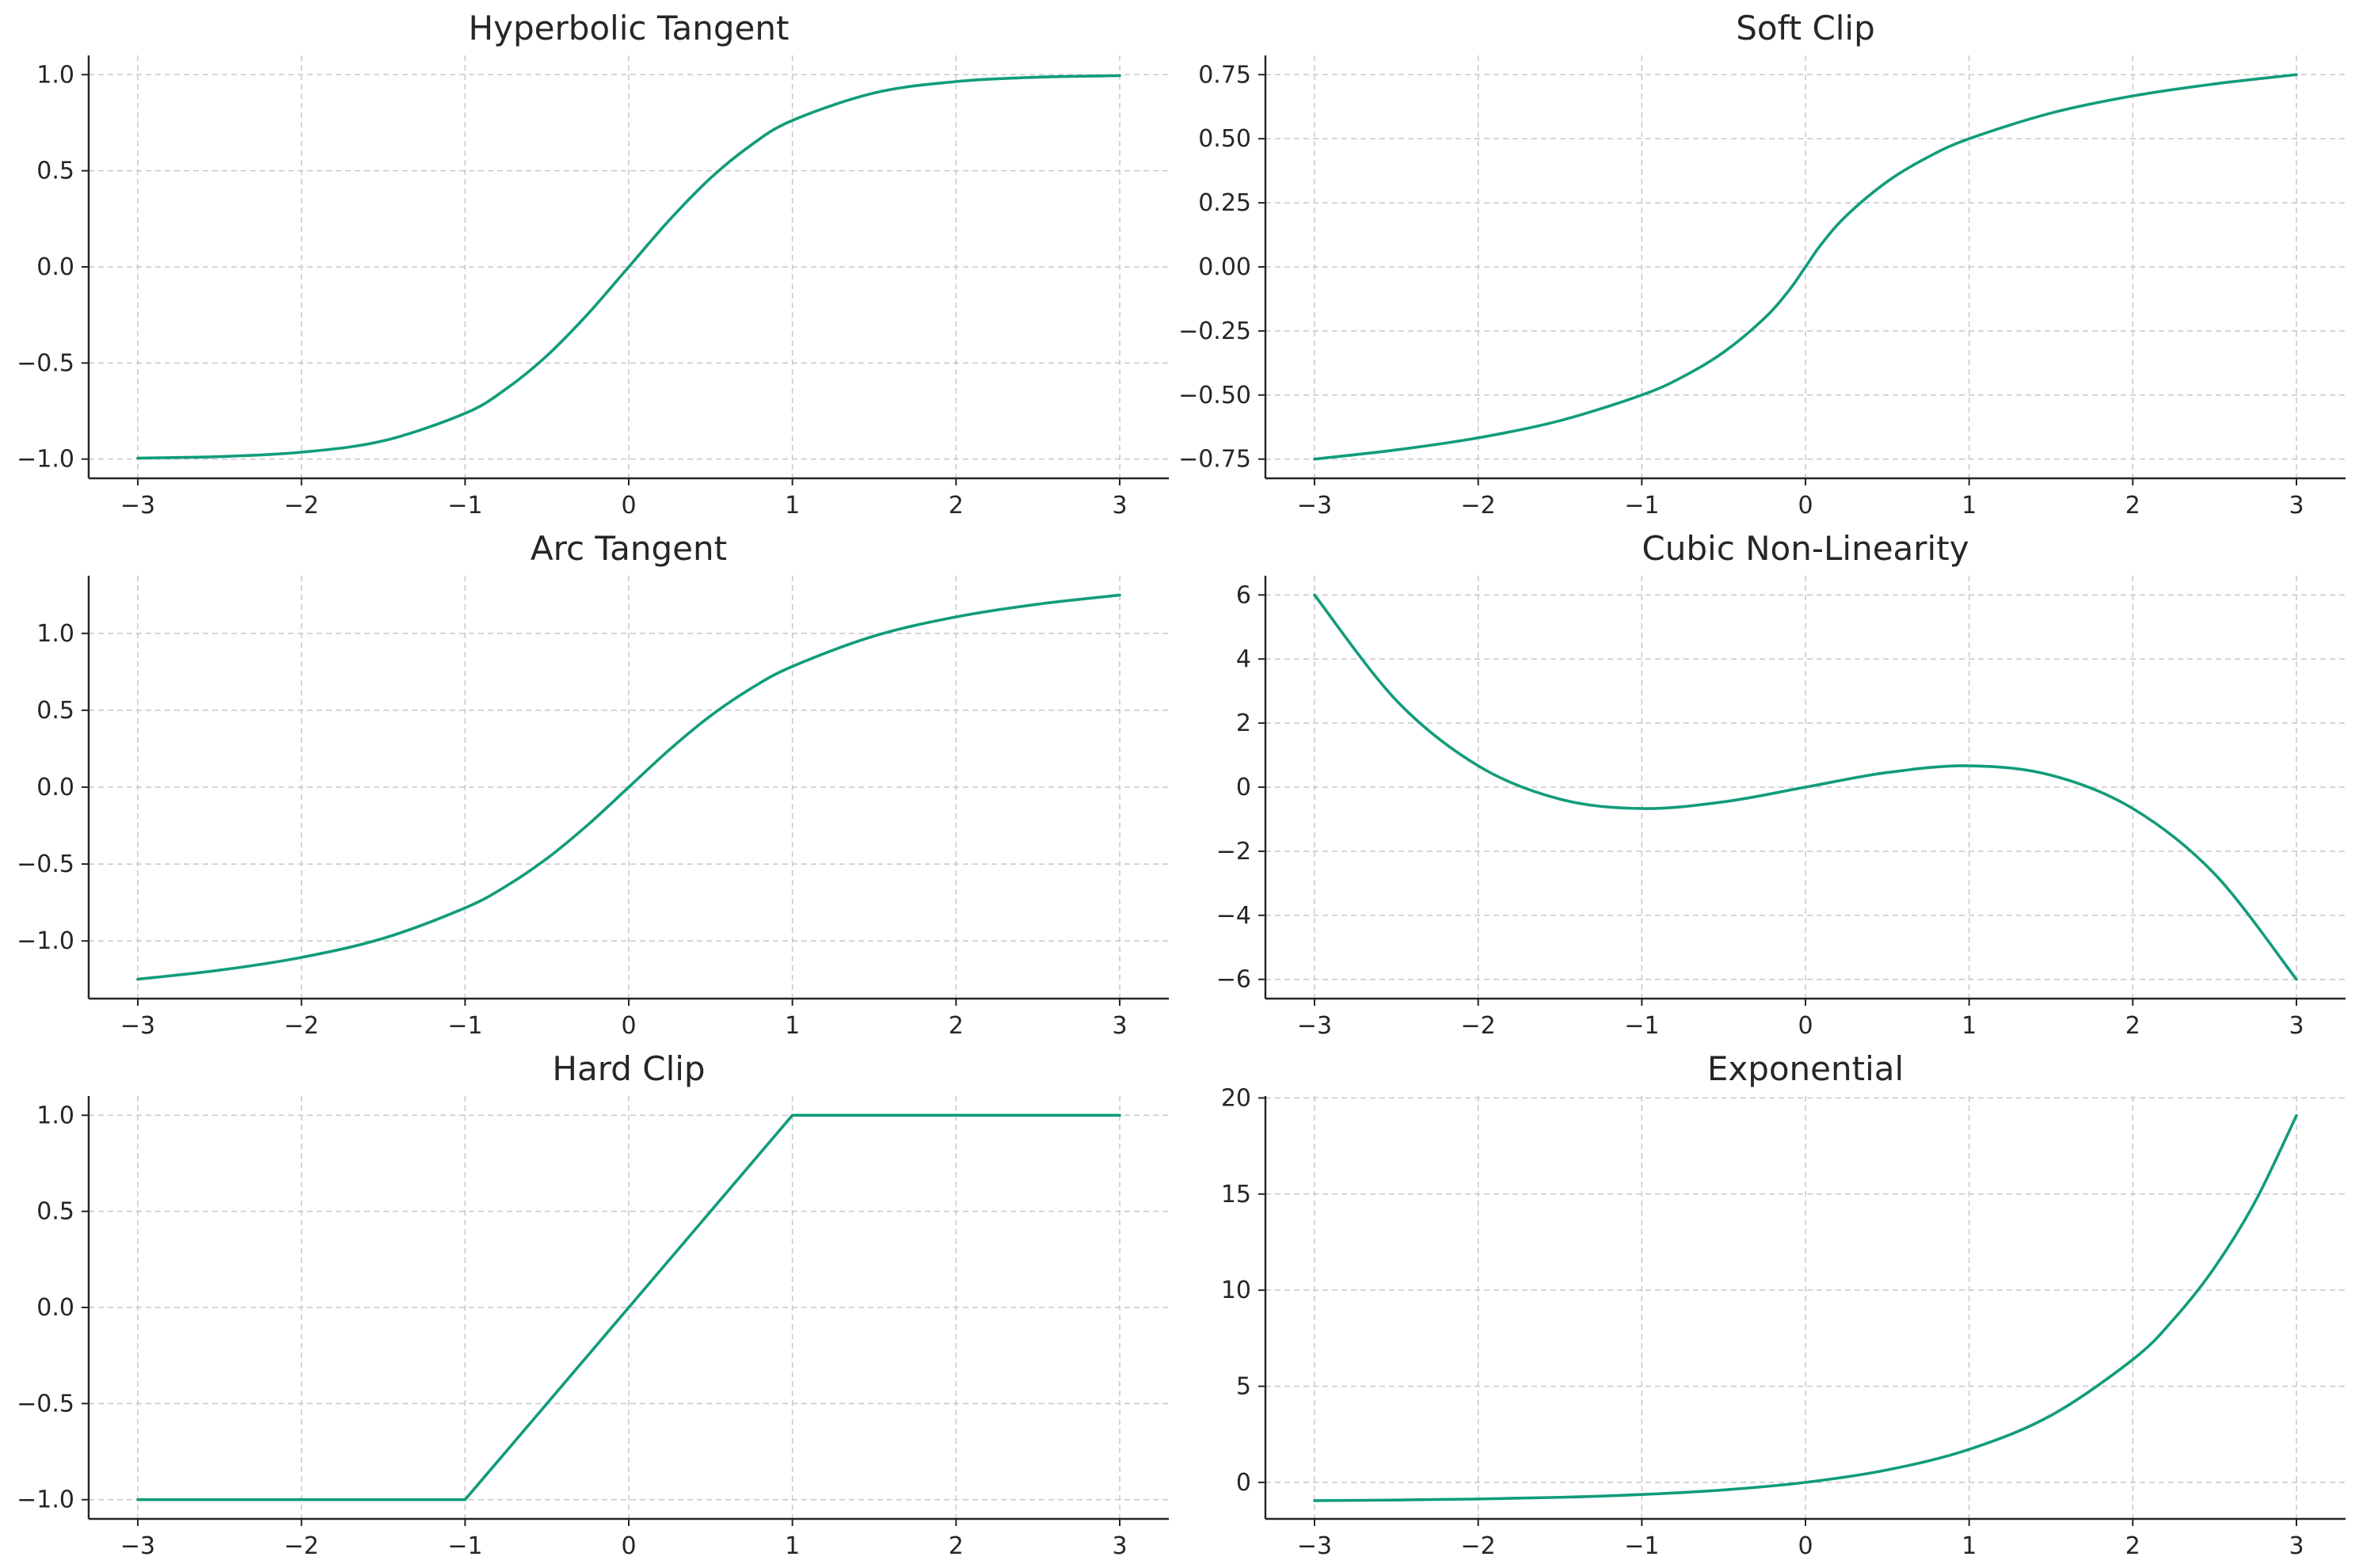 The width and height of the screenshot is (2359, 1568). I want to click on y-tick-label: −4, so click(1233, 916).